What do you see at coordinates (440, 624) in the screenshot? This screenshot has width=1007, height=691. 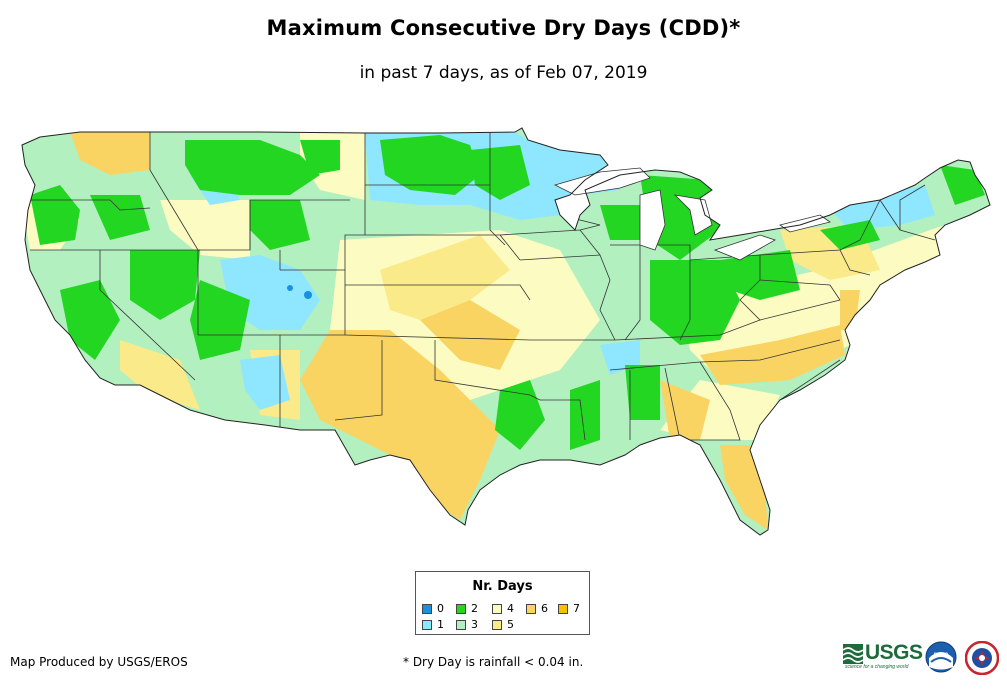 I see `legend-label: 1` at bounding box center [440, 624].